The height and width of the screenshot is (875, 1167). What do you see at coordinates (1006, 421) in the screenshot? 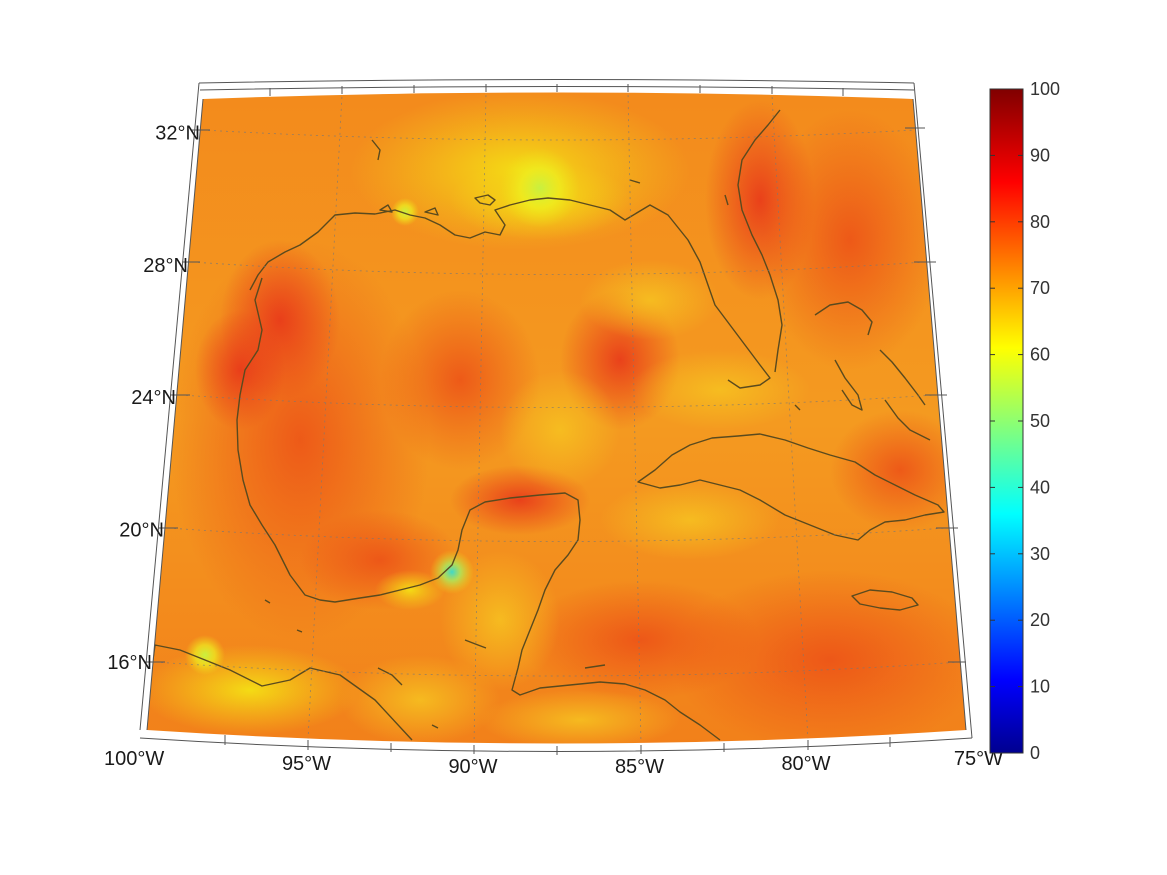
I see `colorbar-gradient` at bounding box center [1006, 421].